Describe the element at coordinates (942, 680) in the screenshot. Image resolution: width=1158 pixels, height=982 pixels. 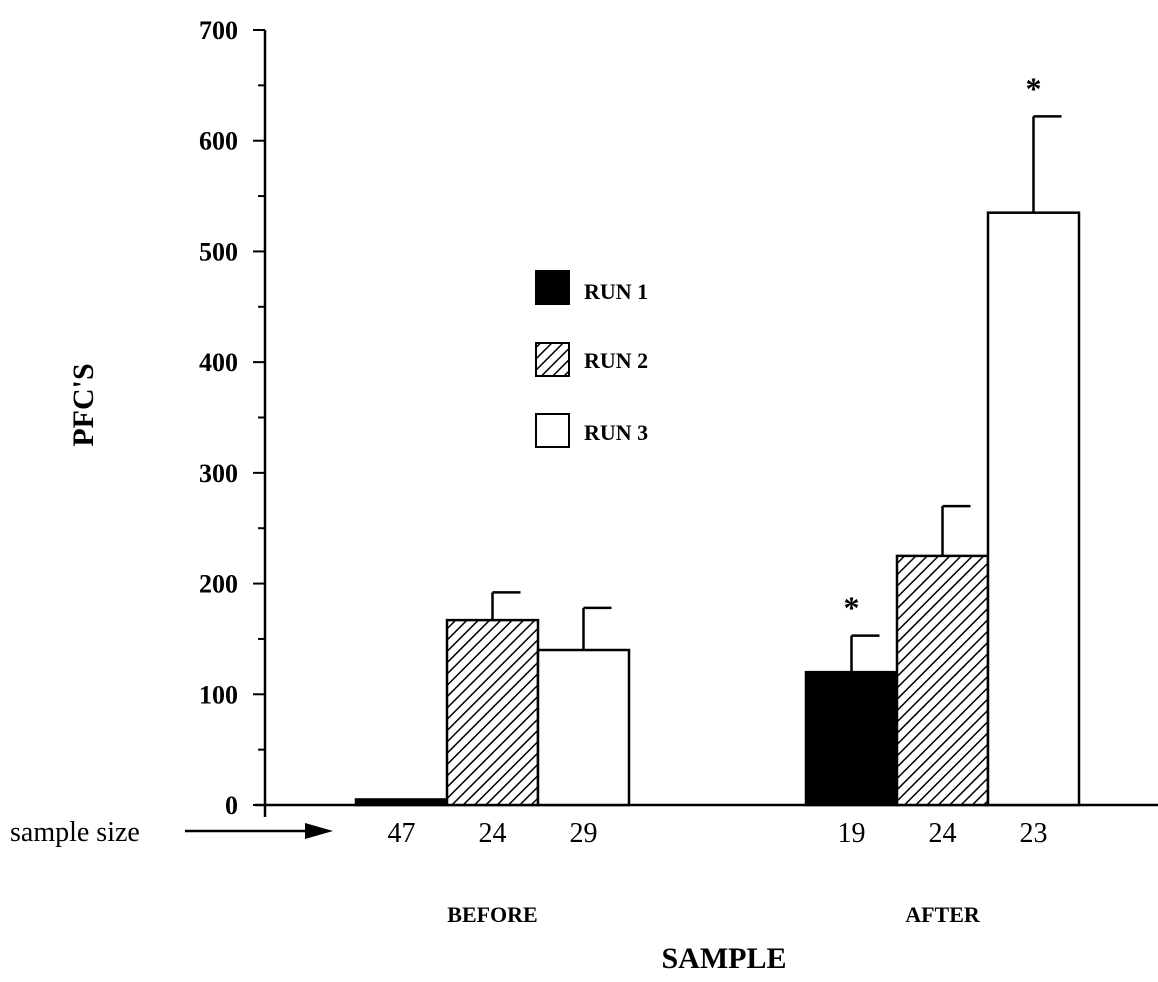
I see `bar-run-2-after` at that location.